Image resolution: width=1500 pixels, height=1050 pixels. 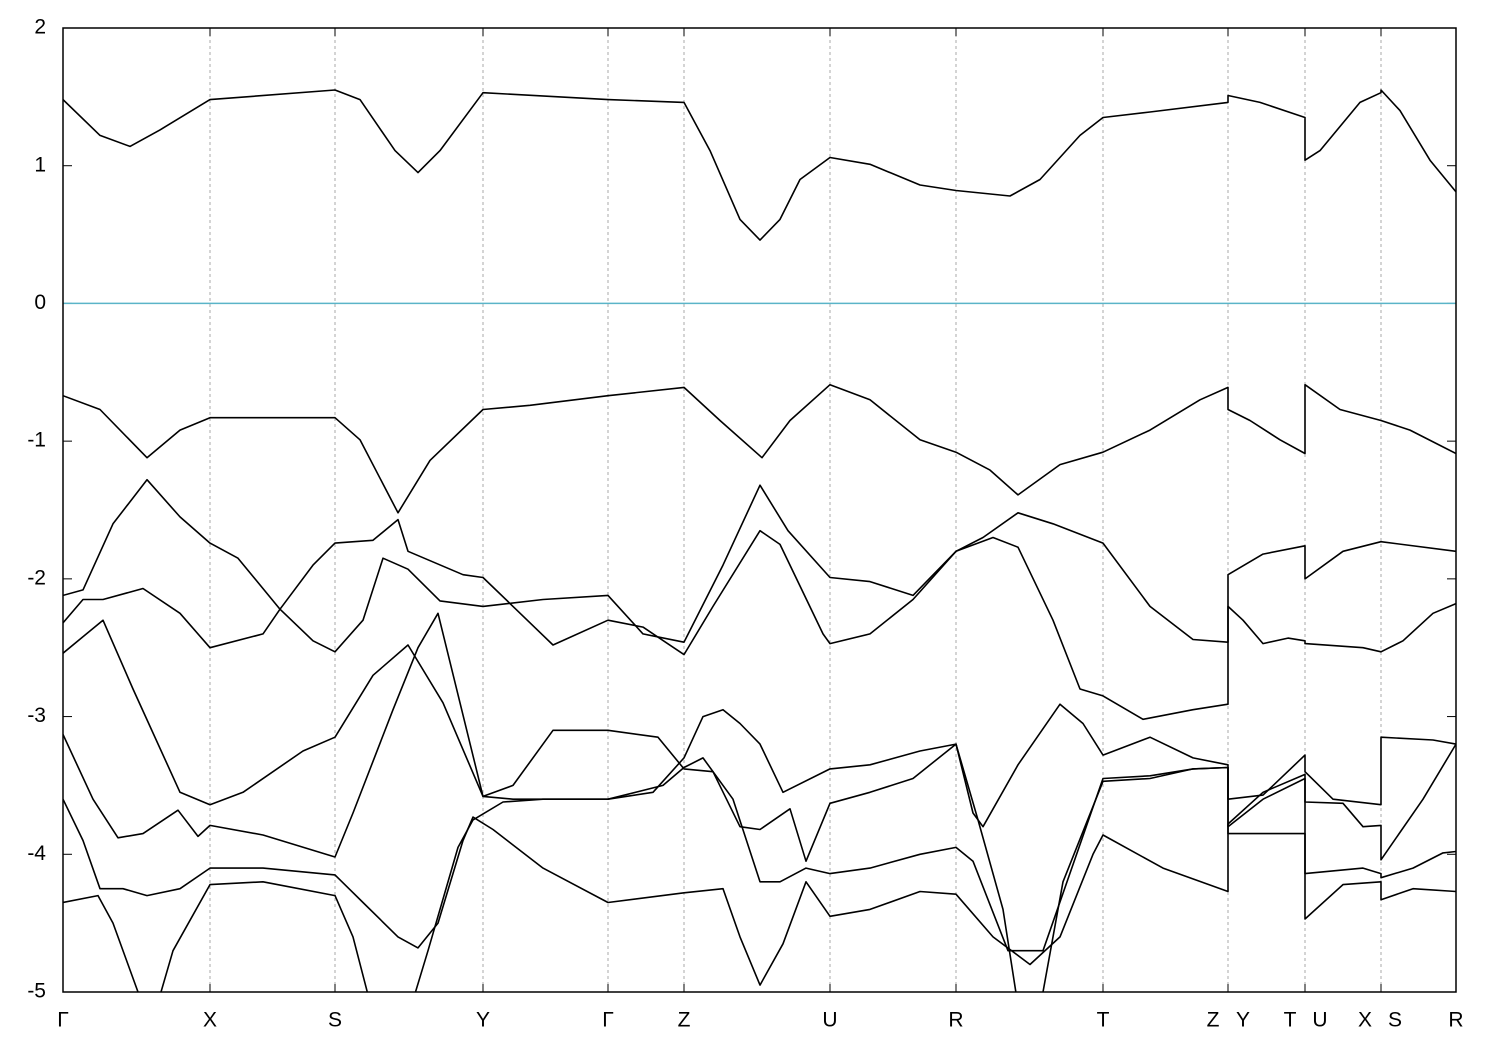 I want to click on y-tick-label: -5, so click(x=36, y=991).